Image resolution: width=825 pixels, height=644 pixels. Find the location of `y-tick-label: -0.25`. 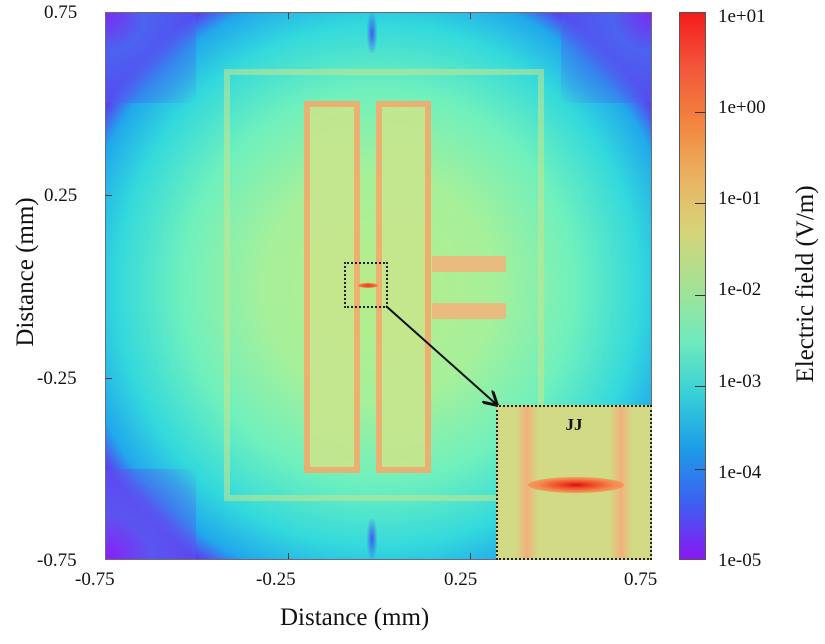

y-tick-label: -0.25 is located at coordinates (57, 378).